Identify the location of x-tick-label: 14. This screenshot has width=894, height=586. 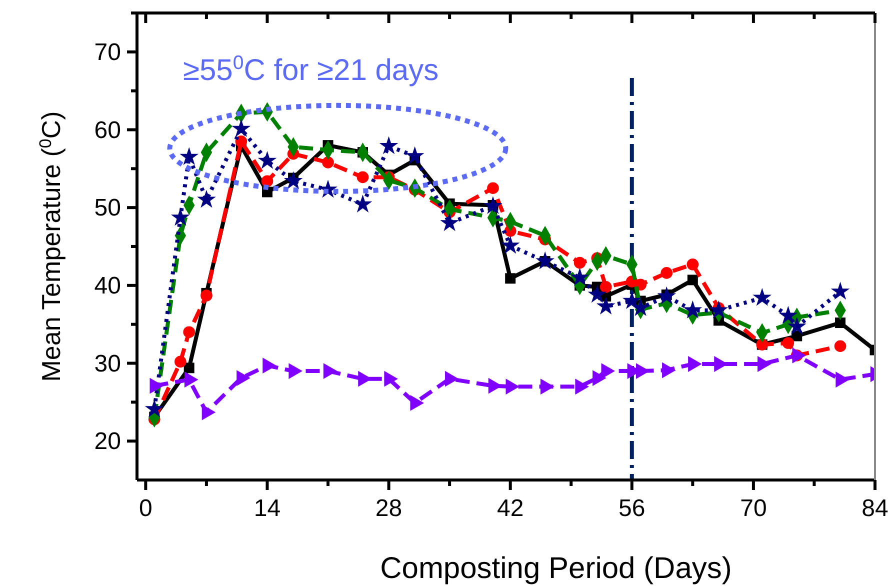
(267, 508).